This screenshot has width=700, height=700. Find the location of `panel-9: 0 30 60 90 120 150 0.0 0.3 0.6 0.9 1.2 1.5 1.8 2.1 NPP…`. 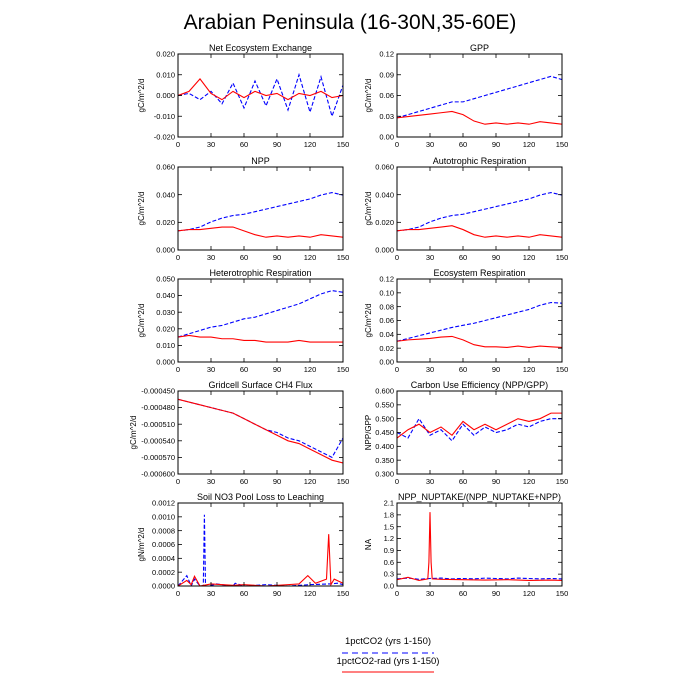

panel-9: 0 30 60 90 120 150 0.0 0.3 0.6 0.9 1.2 1.5 1.8 2.1 NPP… is located at coordinates (466, 545).